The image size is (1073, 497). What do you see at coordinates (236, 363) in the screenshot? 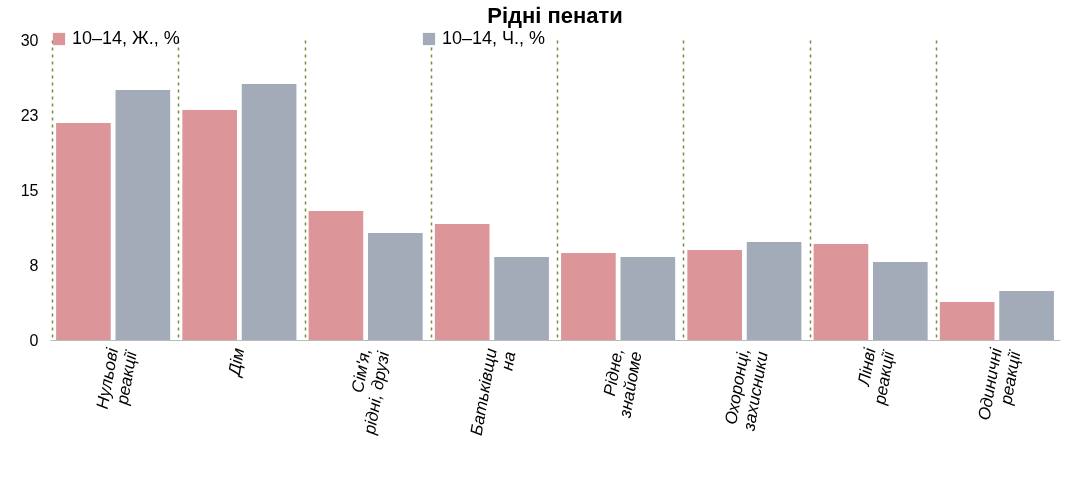
I see `x-tick-label: Дім` at bounding box center [236, 363].